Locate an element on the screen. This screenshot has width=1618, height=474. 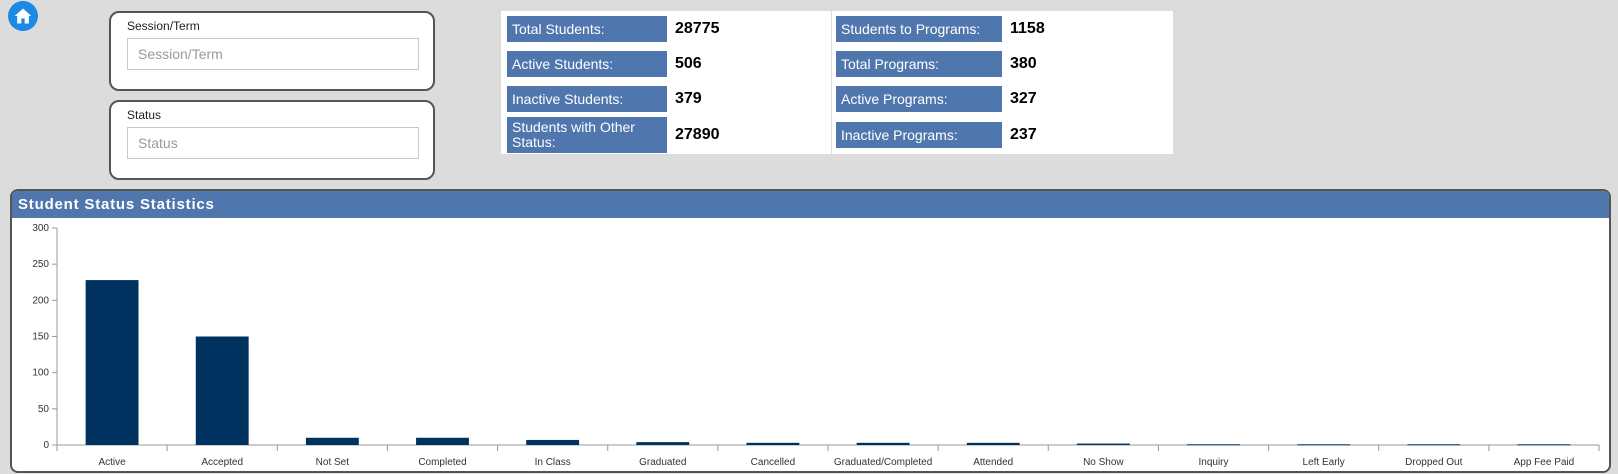
stat-value: 237 is located at coordinates (1023, 134).